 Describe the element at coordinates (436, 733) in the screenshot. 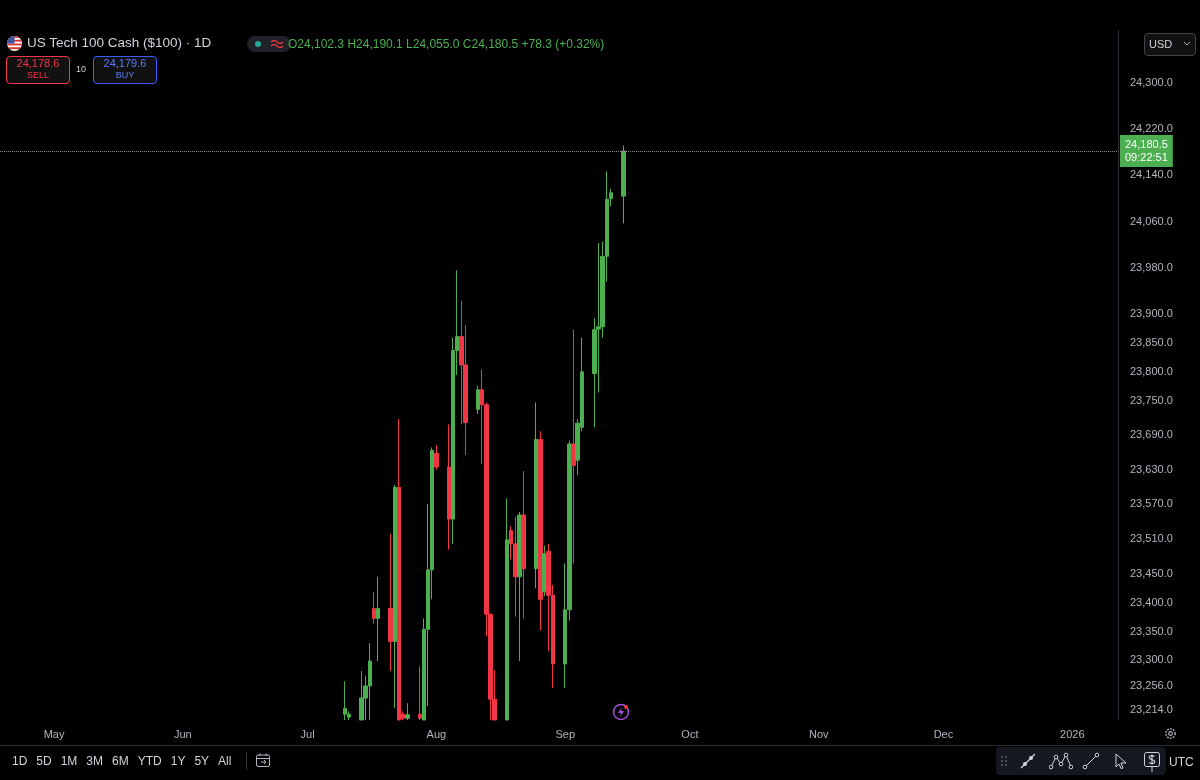

I see `x-tick-label: Aug` at that location.